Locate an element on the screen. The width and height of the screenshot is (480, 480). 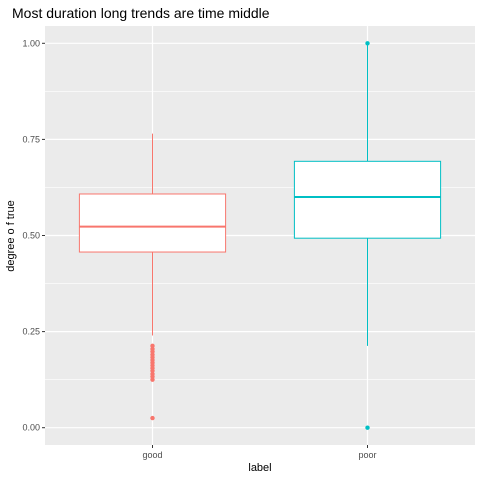
y-tick-label: 0.25 is located at coordinates (31, 332).